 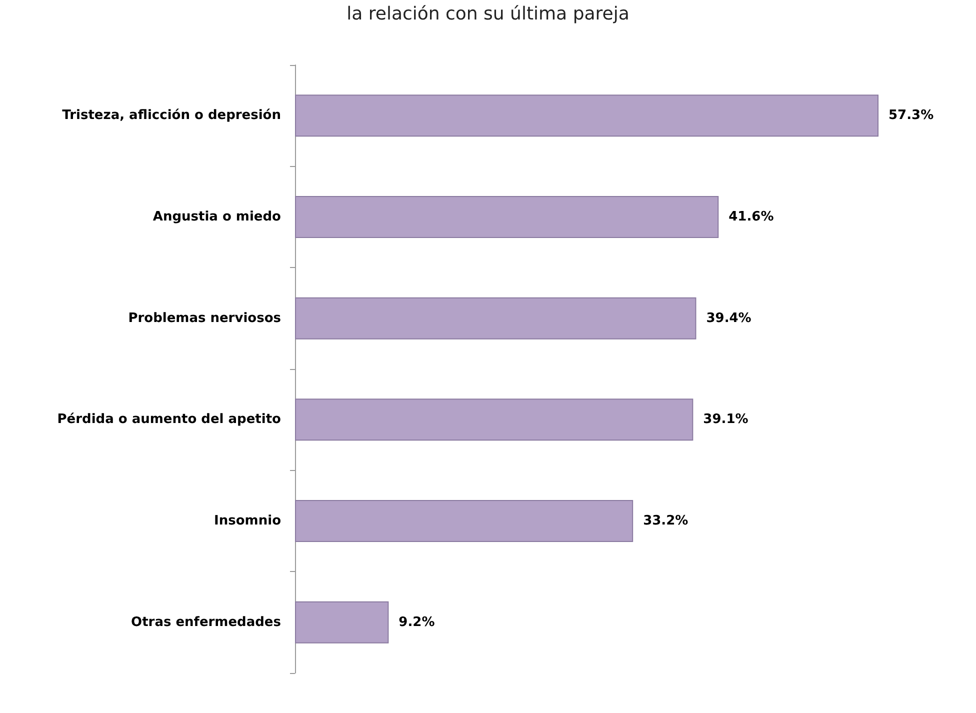 I want to click on y-tick-label: Angustia o miedo, so click(x=217, y=217).